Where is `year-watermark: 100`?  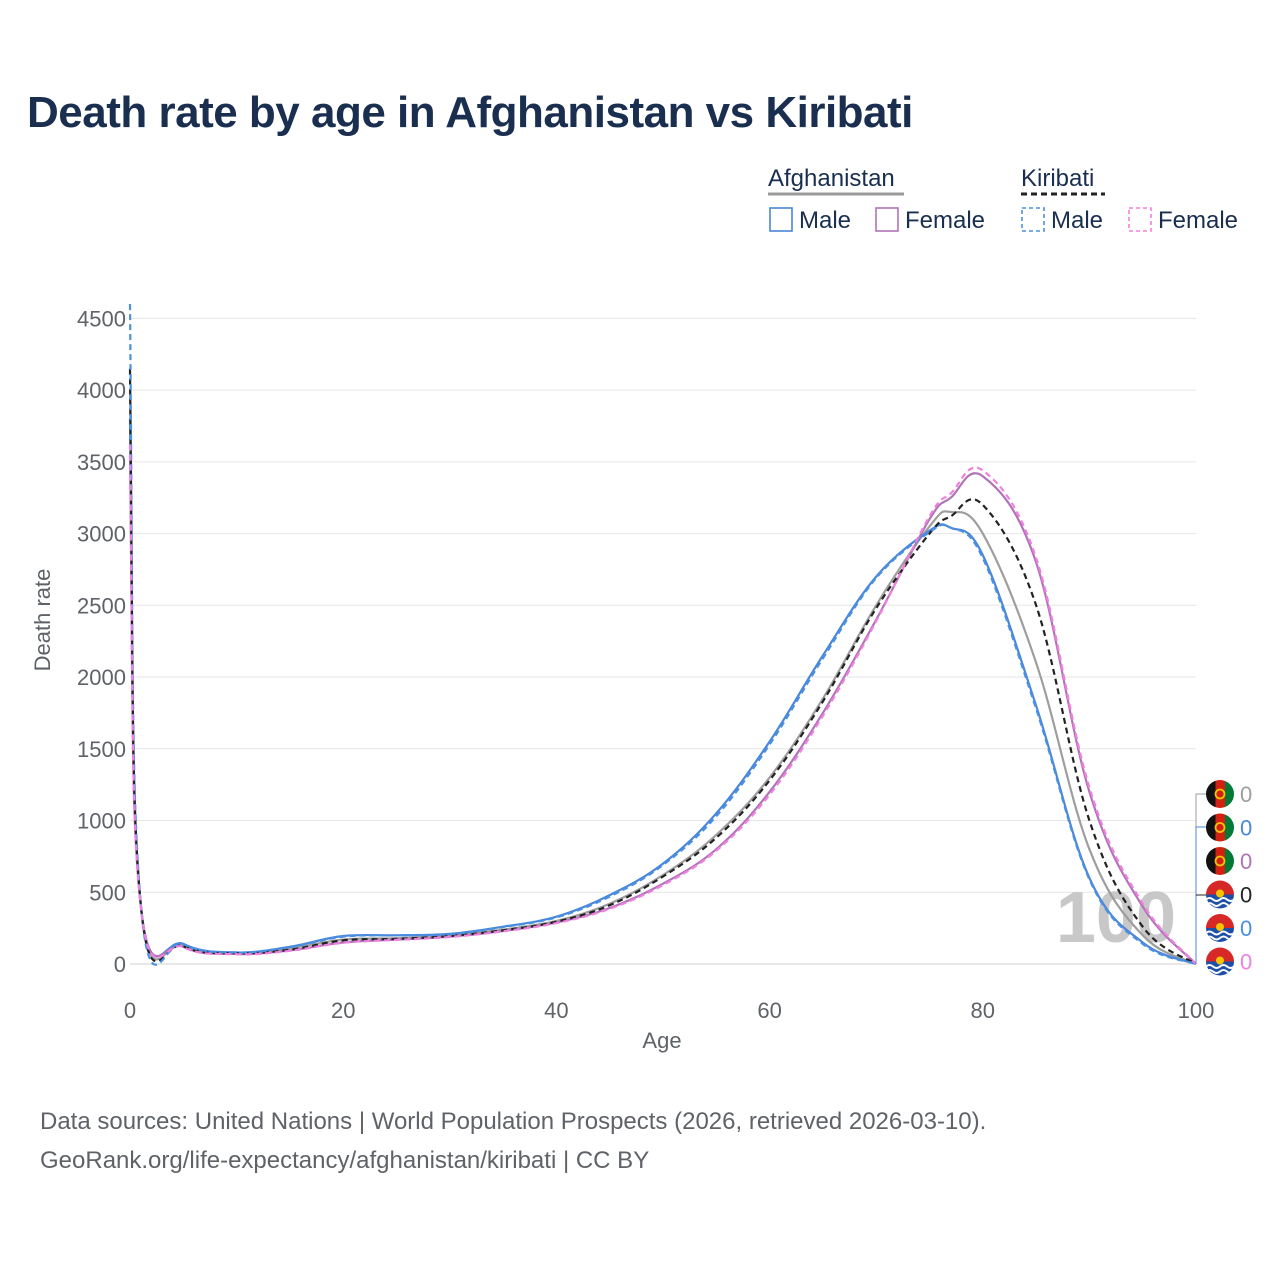
year-watermark: 100 is located at coordinates (1116, 918).